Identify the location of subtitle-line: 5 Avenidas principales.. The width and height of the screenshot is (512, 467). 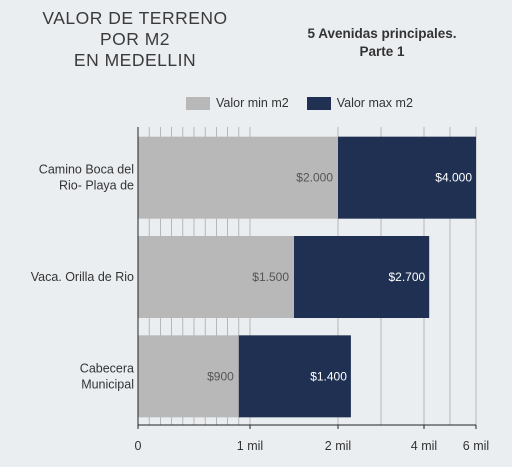
(382, 33).